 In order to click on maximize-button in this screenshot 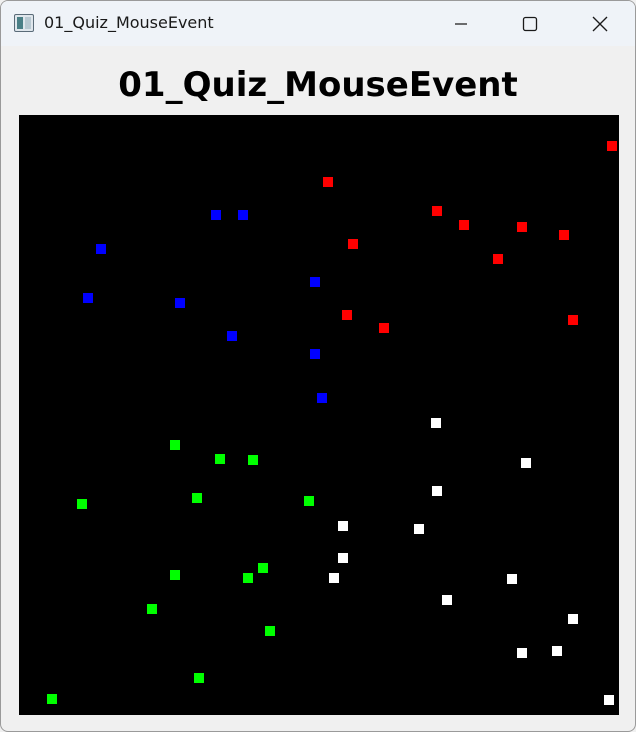, I will do `click(530, 23)`.